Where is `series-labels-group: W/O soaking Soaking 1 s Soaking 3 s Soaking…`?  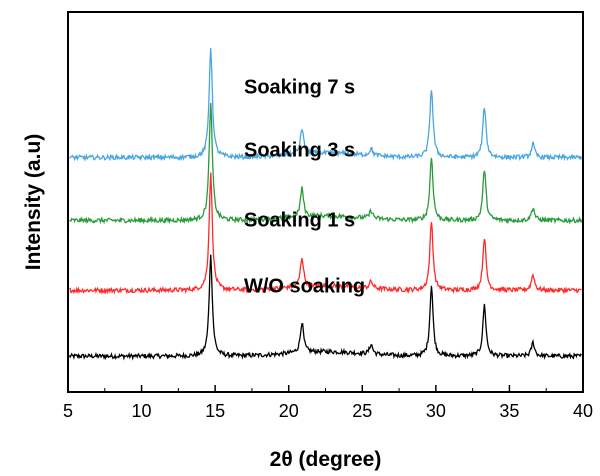
series-labels-group: W/O soaking Soaking 1 s Soaking 3 s Soaking… is located at coordinates (304, 187).